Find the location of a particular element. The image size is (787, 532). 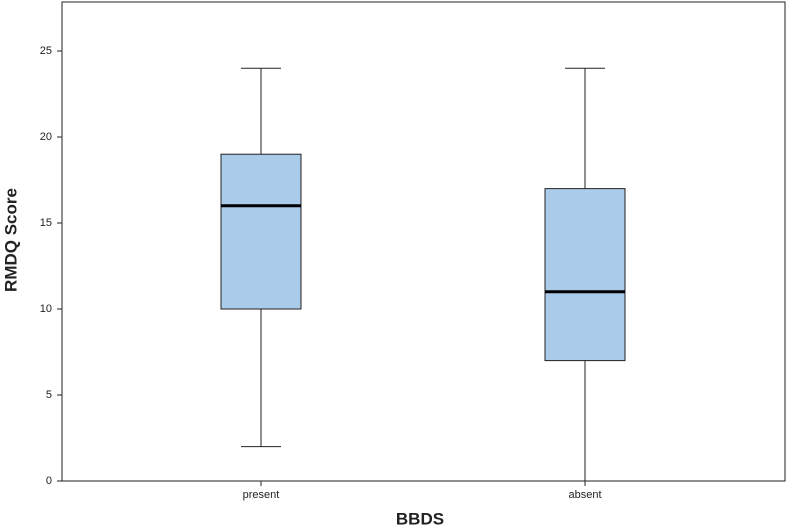

y-tick-label: 5 is located at coordinates (49, 395).